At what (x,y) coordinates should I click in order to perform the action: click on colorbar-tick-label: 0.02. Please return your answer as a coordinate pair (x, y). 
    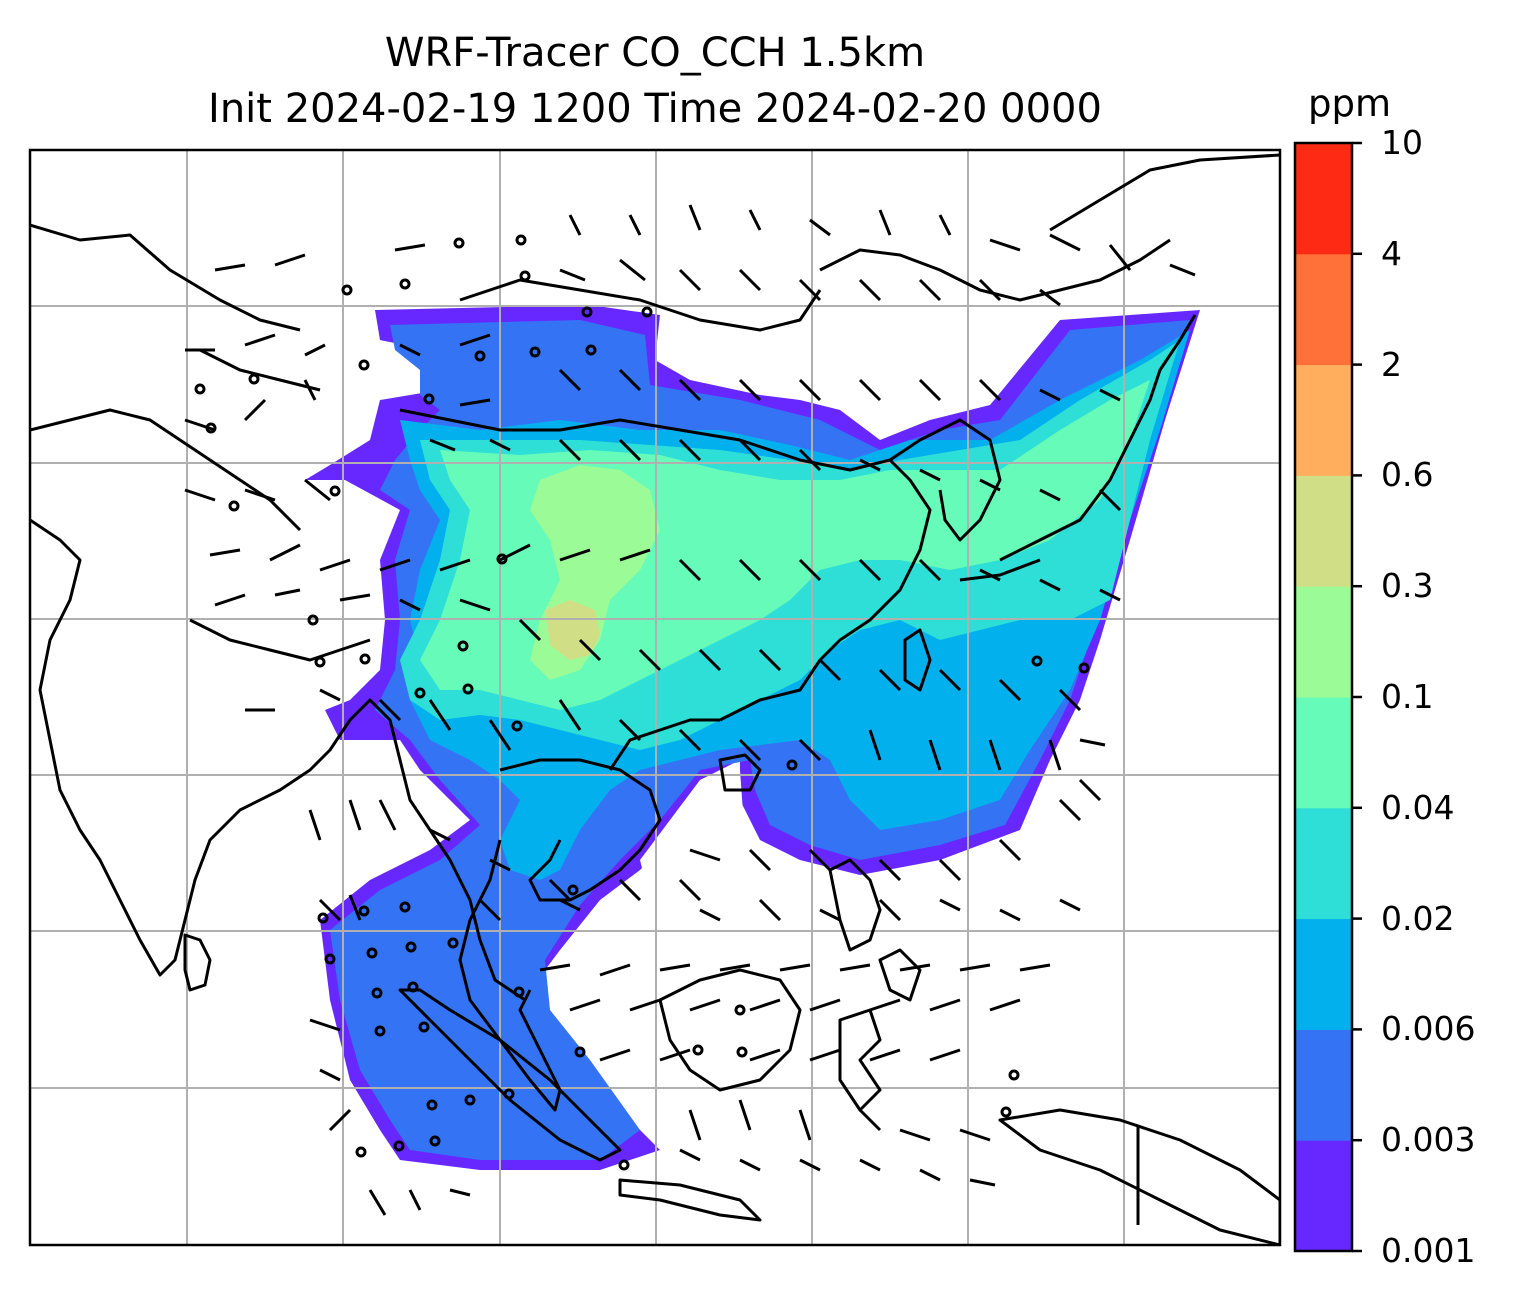
    Looking at the image, I should click on (1418, 918).